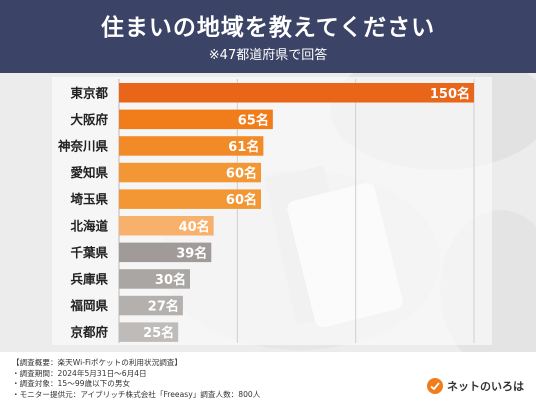 The image size is (536, 403). I want to click on value-label: 27名, so click(163, 307).